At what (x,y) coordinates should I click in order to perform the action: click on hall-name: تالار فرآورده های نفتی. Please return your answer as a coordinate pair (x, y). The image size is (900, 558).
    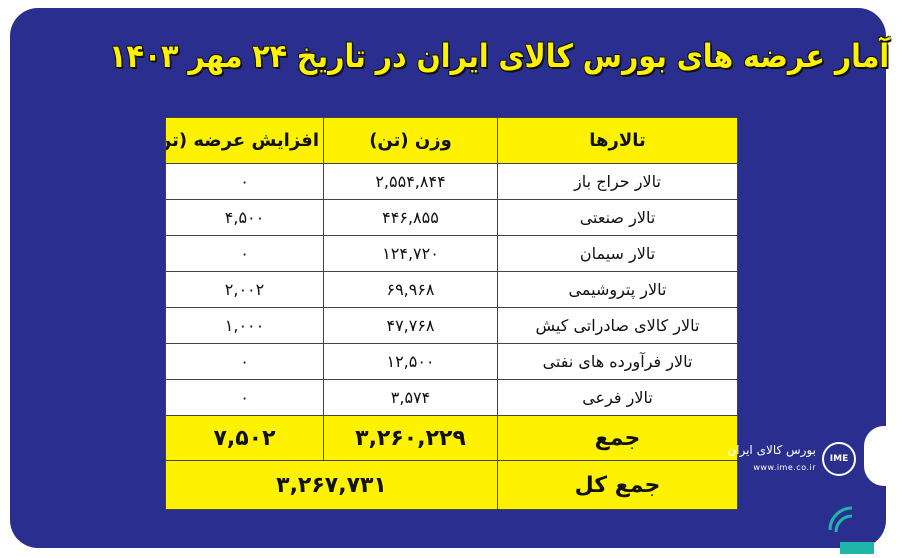
    Looking at the image, I should click on (617, 361).